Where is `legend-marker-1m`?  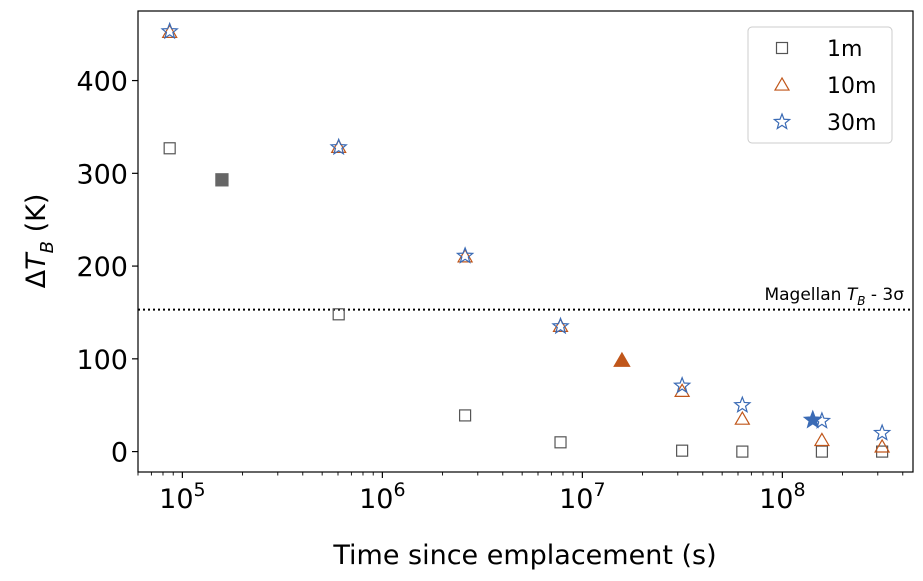
legend-marker-1m is located at coordinates (782, 48).